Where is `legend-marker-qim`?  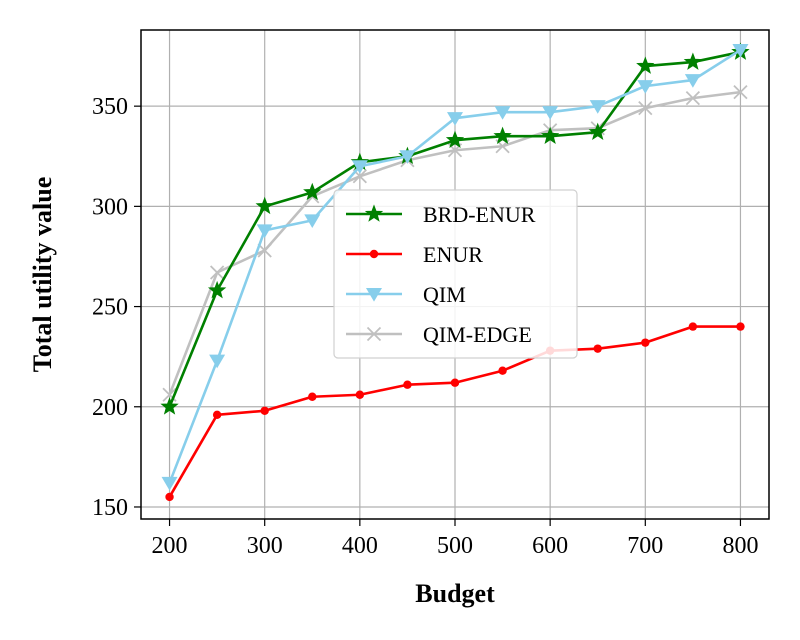
legend-marker-qim is located at coordinates (374, 295).